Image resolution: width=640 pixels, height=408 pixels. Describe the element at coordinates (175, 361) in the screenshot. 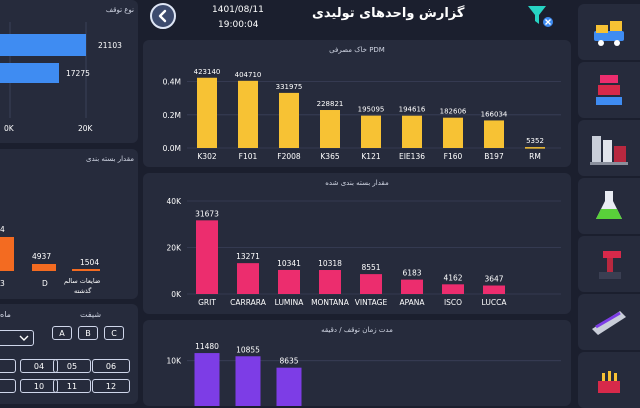

I see `chart-tick-label: 10K` at that location.